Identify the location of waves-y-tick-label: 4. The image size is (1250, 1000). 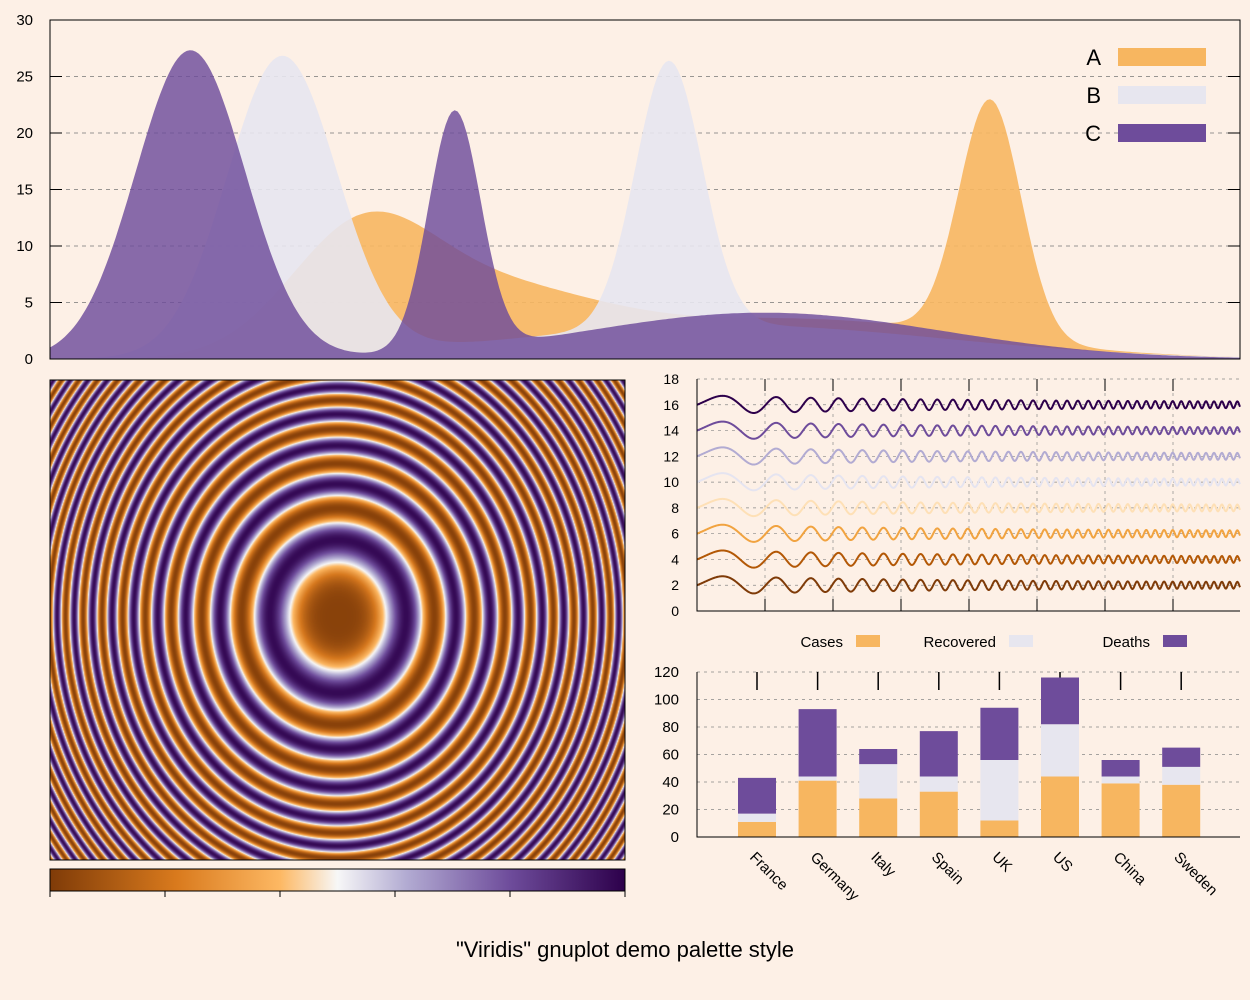
(675, 559).